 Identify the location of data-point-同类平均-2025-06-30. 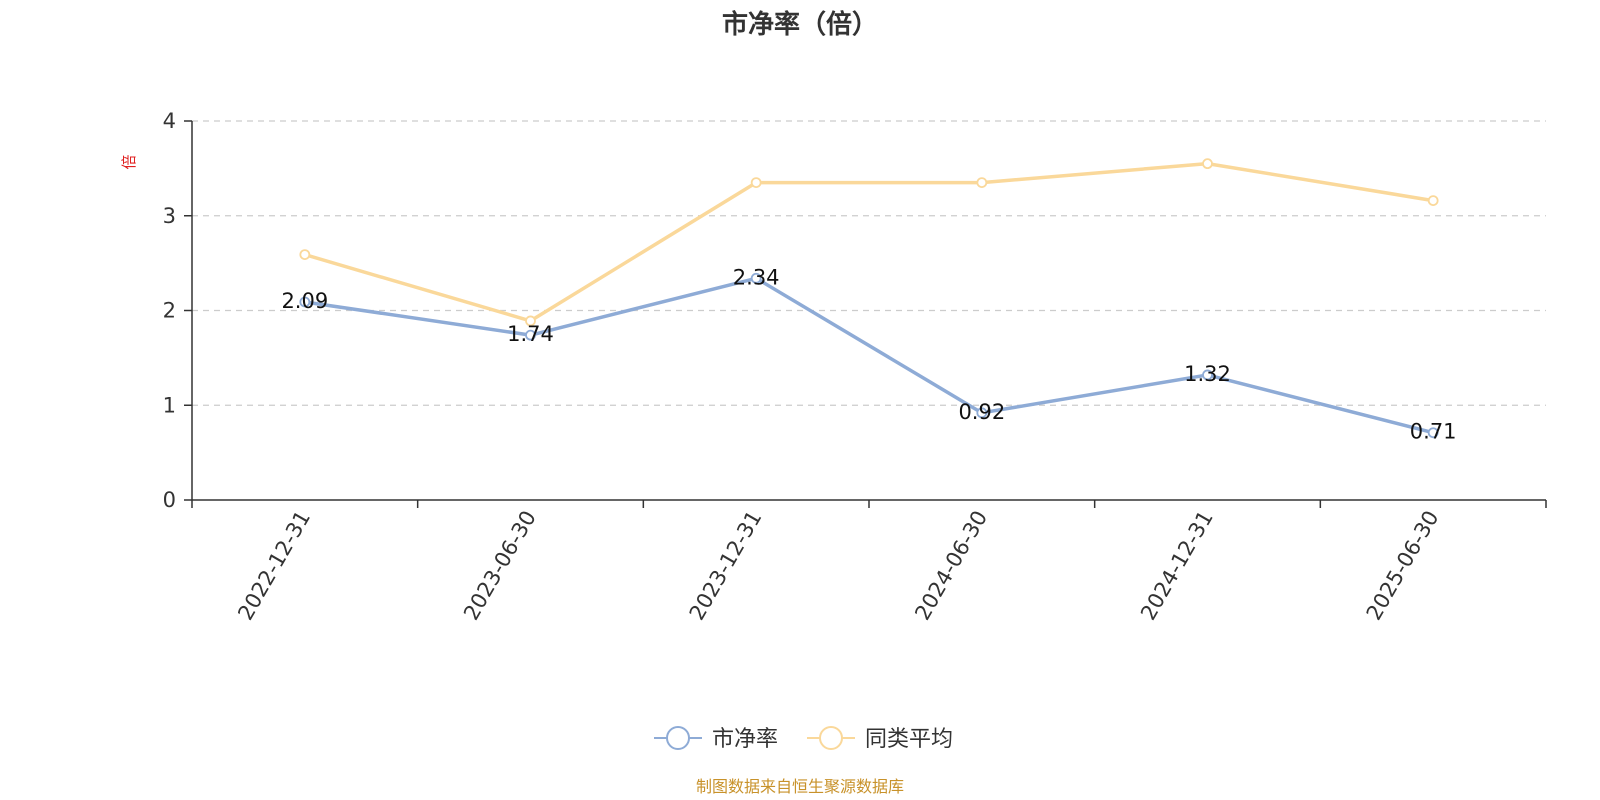
(1433, 200).